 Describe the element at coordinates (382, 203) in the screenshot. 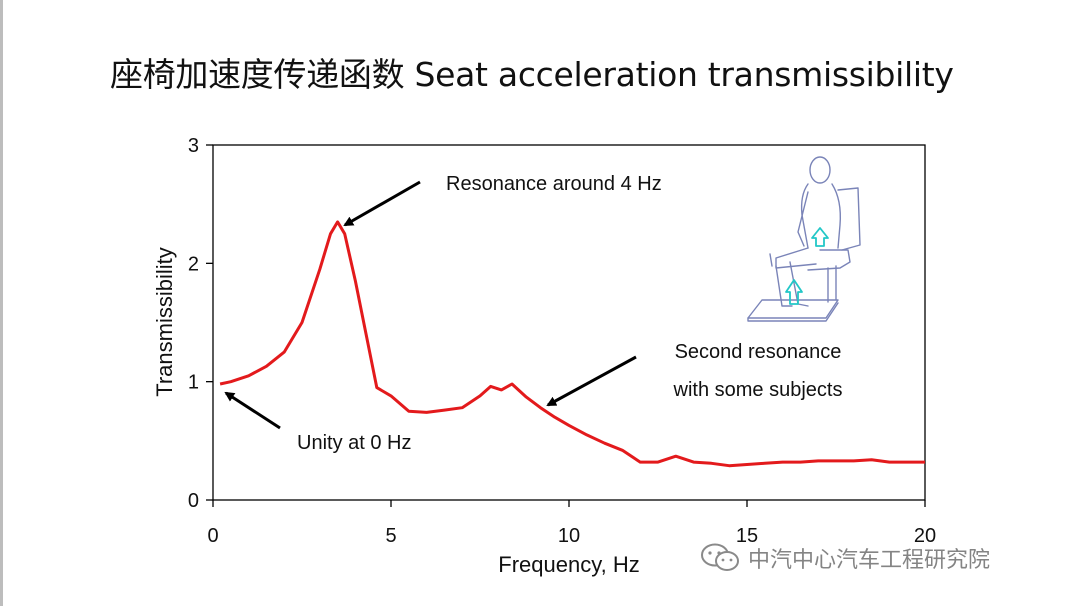

I see `resonance-4hz-arrow` at that location.